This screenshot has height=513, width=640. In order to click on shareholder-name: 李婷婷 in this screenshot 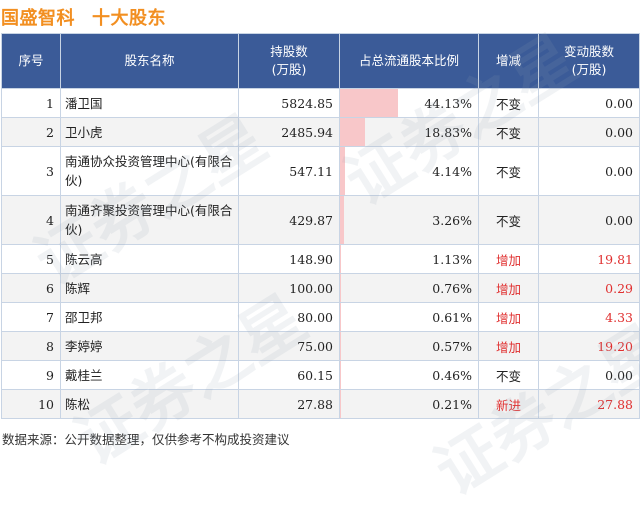, I will do `click(150, 346)`.